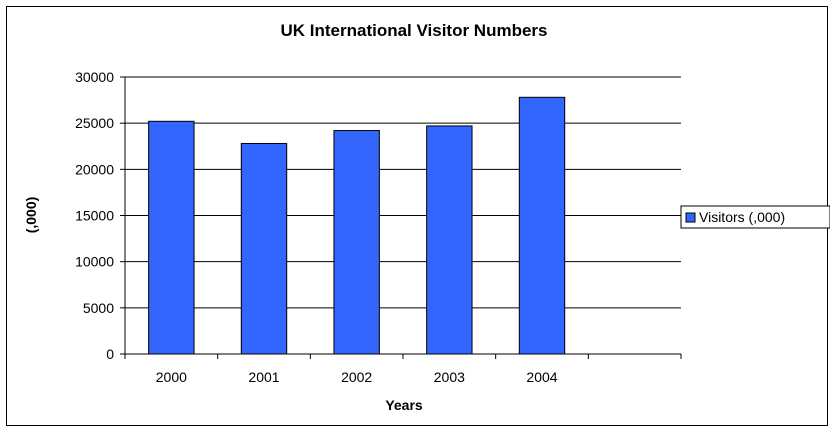  What do you see at coordinates (413, 30) in the screenshot?
I see `chart-title: UK International Visitor Numbers` at bounding box center [413, 30].